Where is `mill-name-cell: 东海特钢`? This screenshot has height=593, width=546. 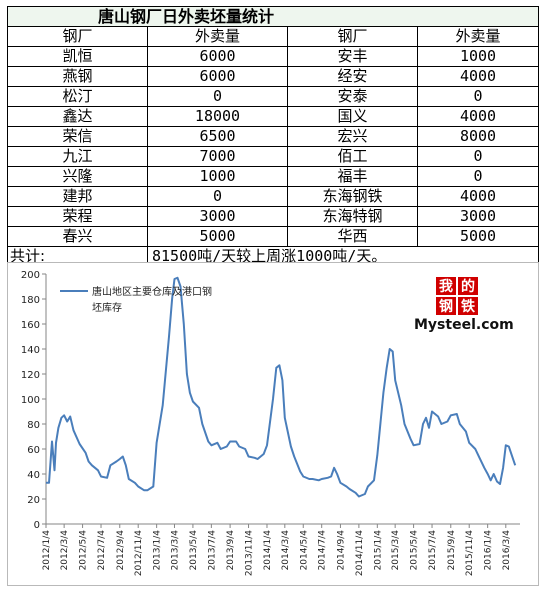
mill-name-cell: 东海特钢 is located at coordinates (352, 216).